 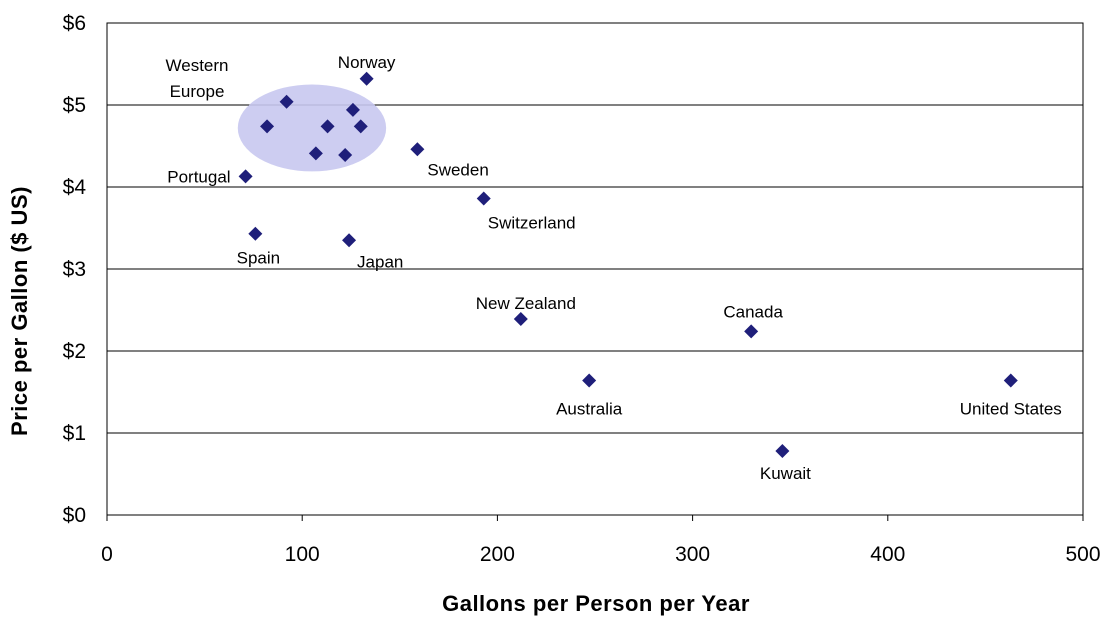 I want to click on data-point-norway, so click(x=366, y=78).